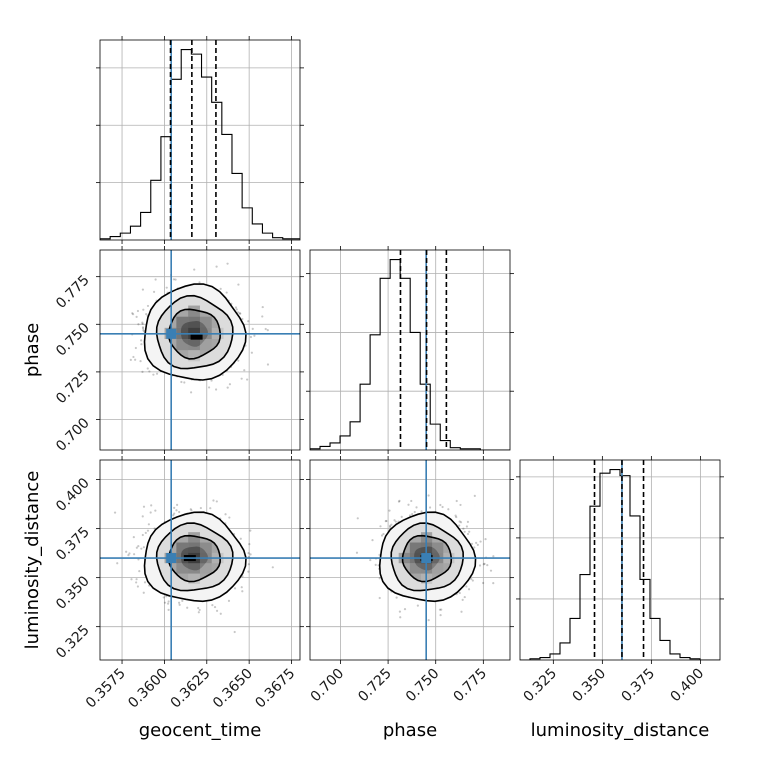 The image size is (760, 760). Describe the element at coordinates (620, 730) in the screenshot. I see `x-axis-label-luminosity-distance: luminosity_distance` at that location.